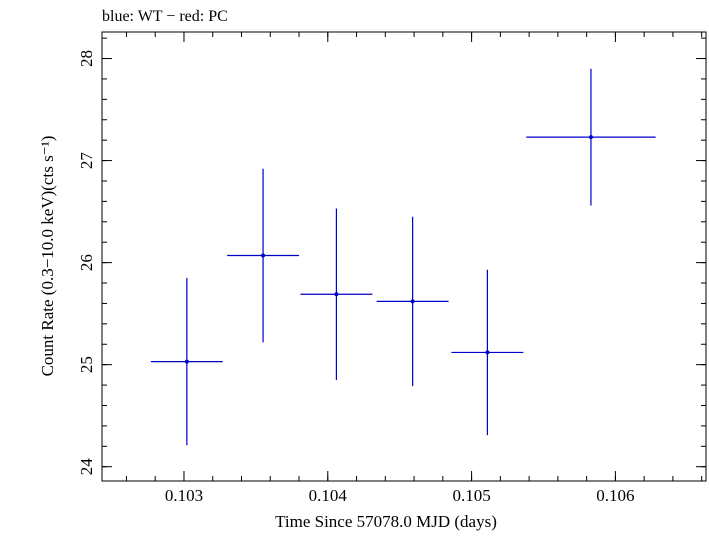 The width and height of the screenshot is (709, 537). I want to click on x-tick-label: 0.103, so click(184, 495).